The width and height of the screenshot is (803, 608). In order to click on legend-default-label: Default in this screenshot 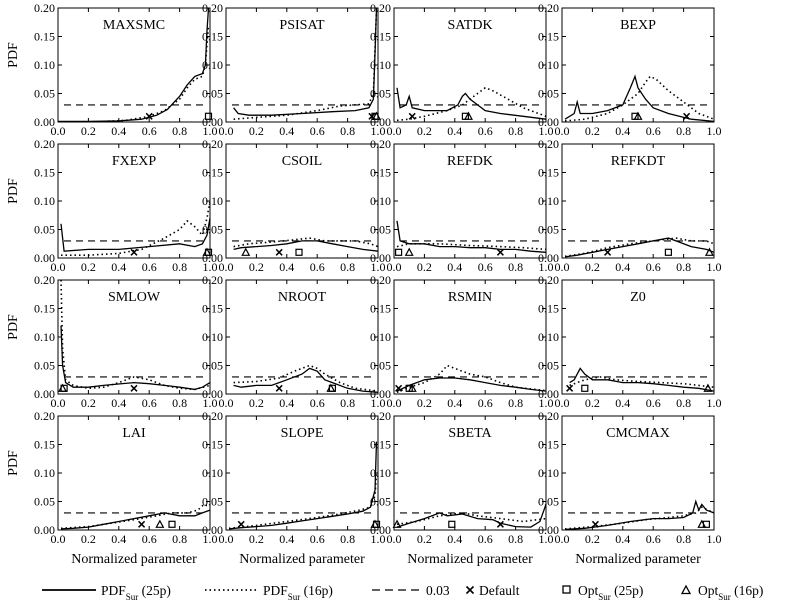, I will do `click(499, 590)`.